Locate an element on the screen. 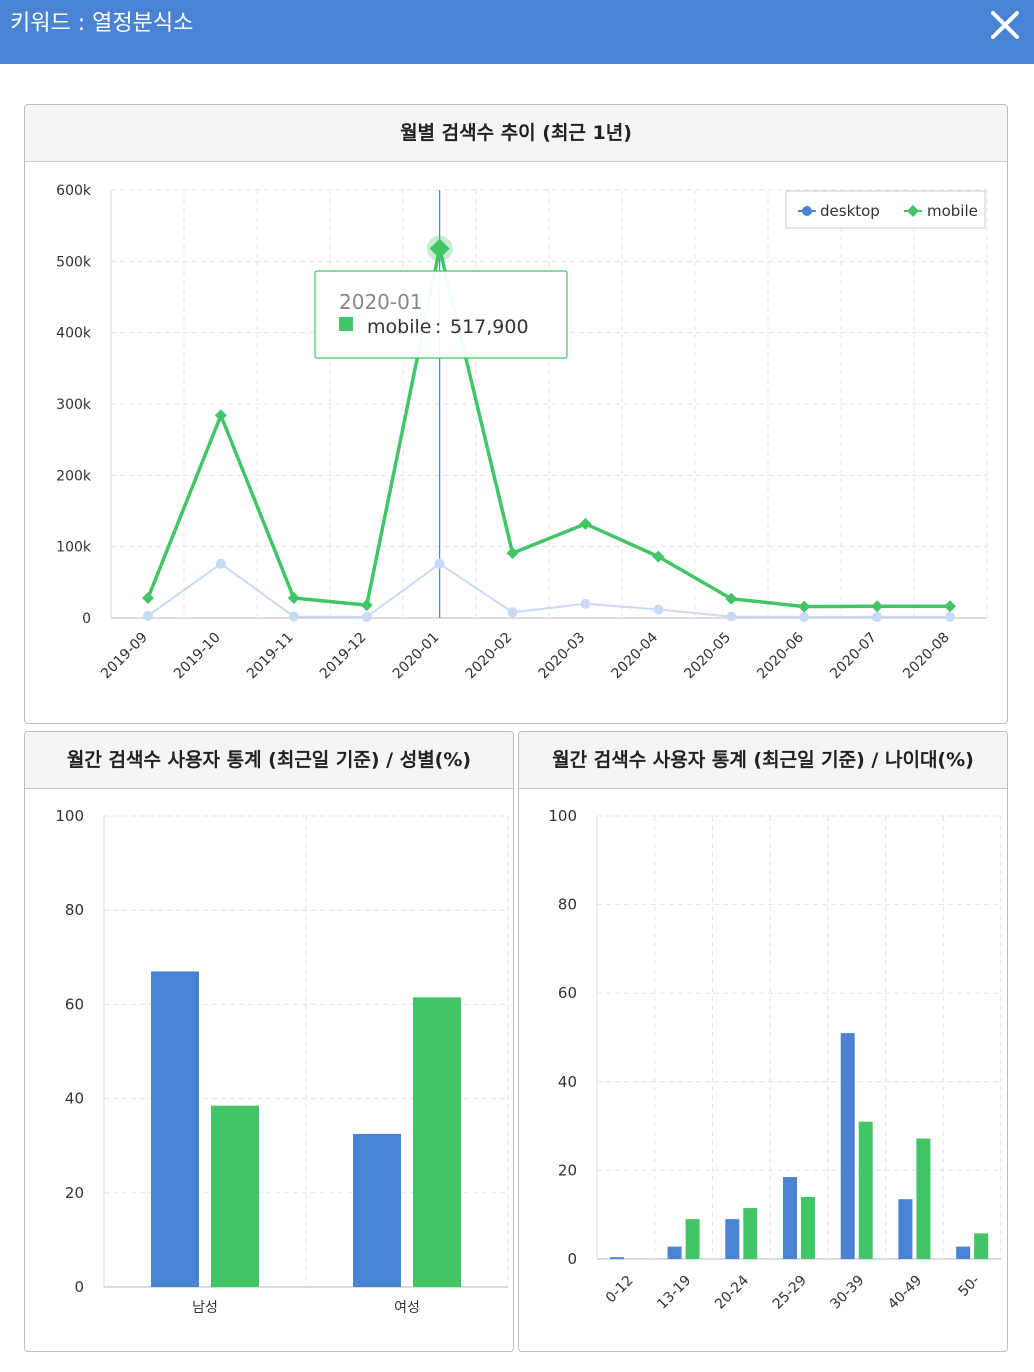 The image size is (1034, 1372). x-tick-label: 남성 is located at coordinates (205, 1308).